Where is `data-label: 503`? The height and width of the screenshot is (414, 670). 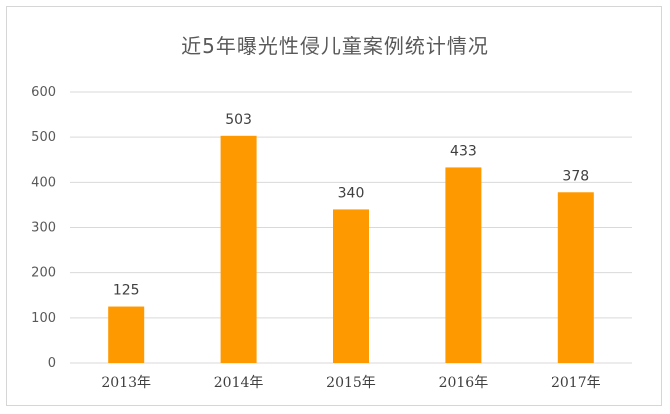
data-label: 503 is located at coordinates (238, 120).